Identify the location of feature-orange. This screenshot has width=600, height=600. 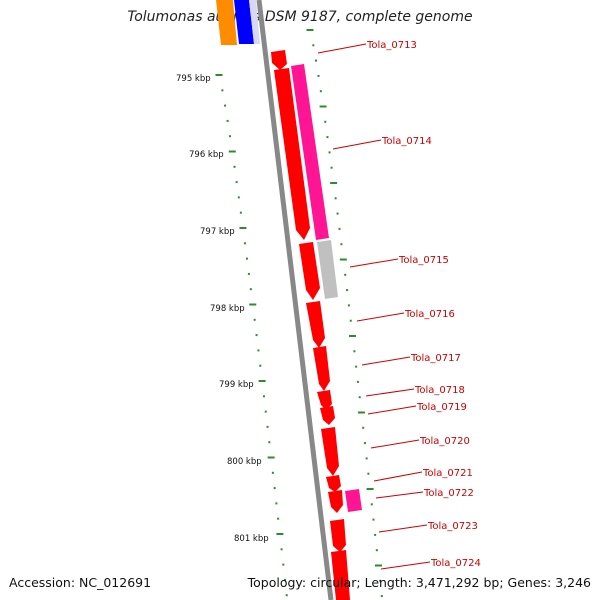
(226, 22).